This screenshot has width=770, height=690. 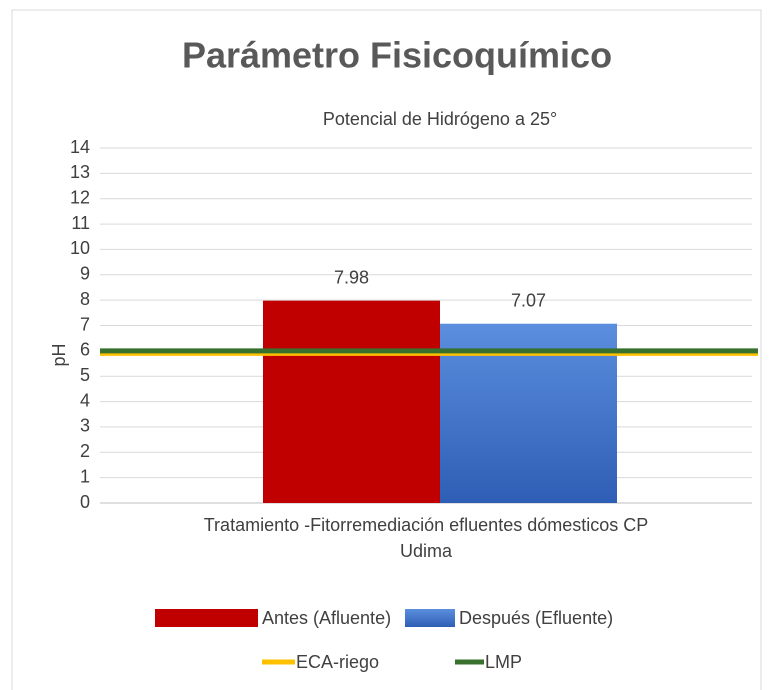 I want to click on y-tick-label: 10, so click(x=80, y=248).